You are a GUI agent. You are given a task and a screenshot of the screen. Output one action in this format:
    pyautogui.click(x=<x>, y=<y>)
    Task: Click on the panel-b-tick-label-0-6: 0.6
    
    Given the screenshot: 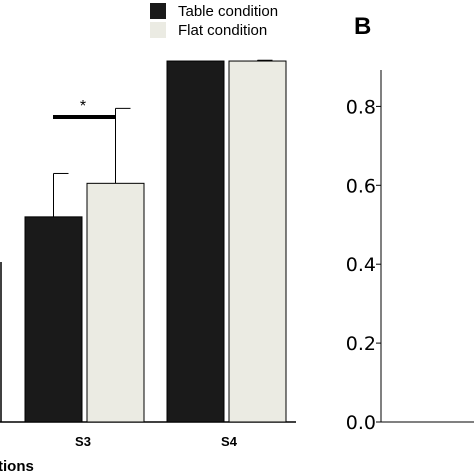 What is the action you would take?
    pyautogui.click(x=361, y=186)
    